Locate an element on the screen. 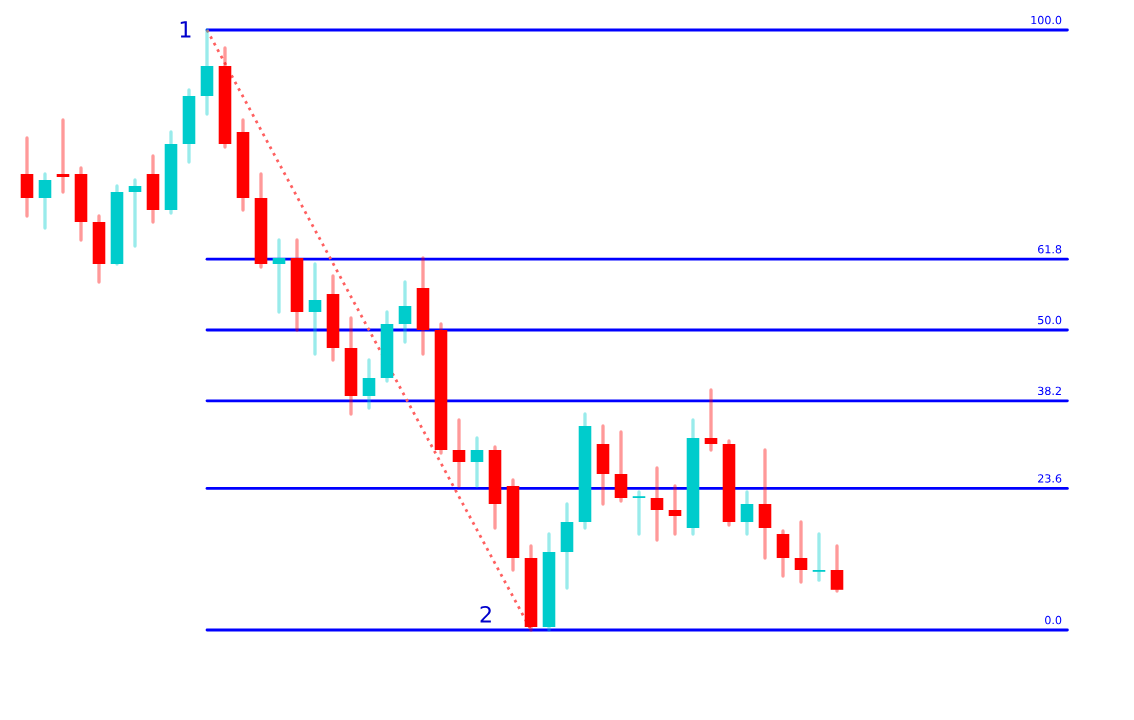 The height and width of the screenshot is (720, 1134). annotation: 2 is located at coordinates (485, 614).